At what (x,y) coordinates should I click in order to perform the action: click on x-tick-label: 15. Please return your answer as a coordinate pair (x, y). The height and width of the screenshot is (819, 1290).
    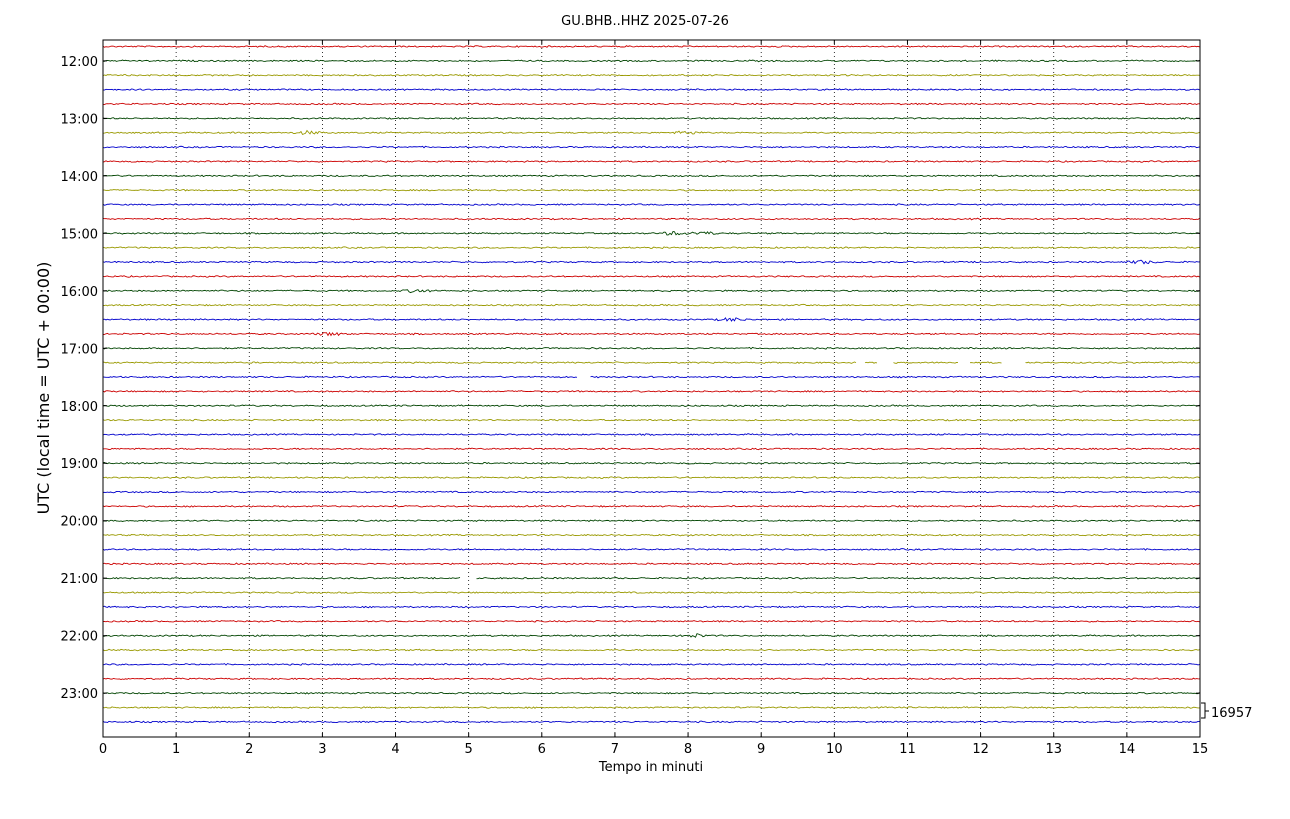
    Looking at the image, I should click on (1200, 749).